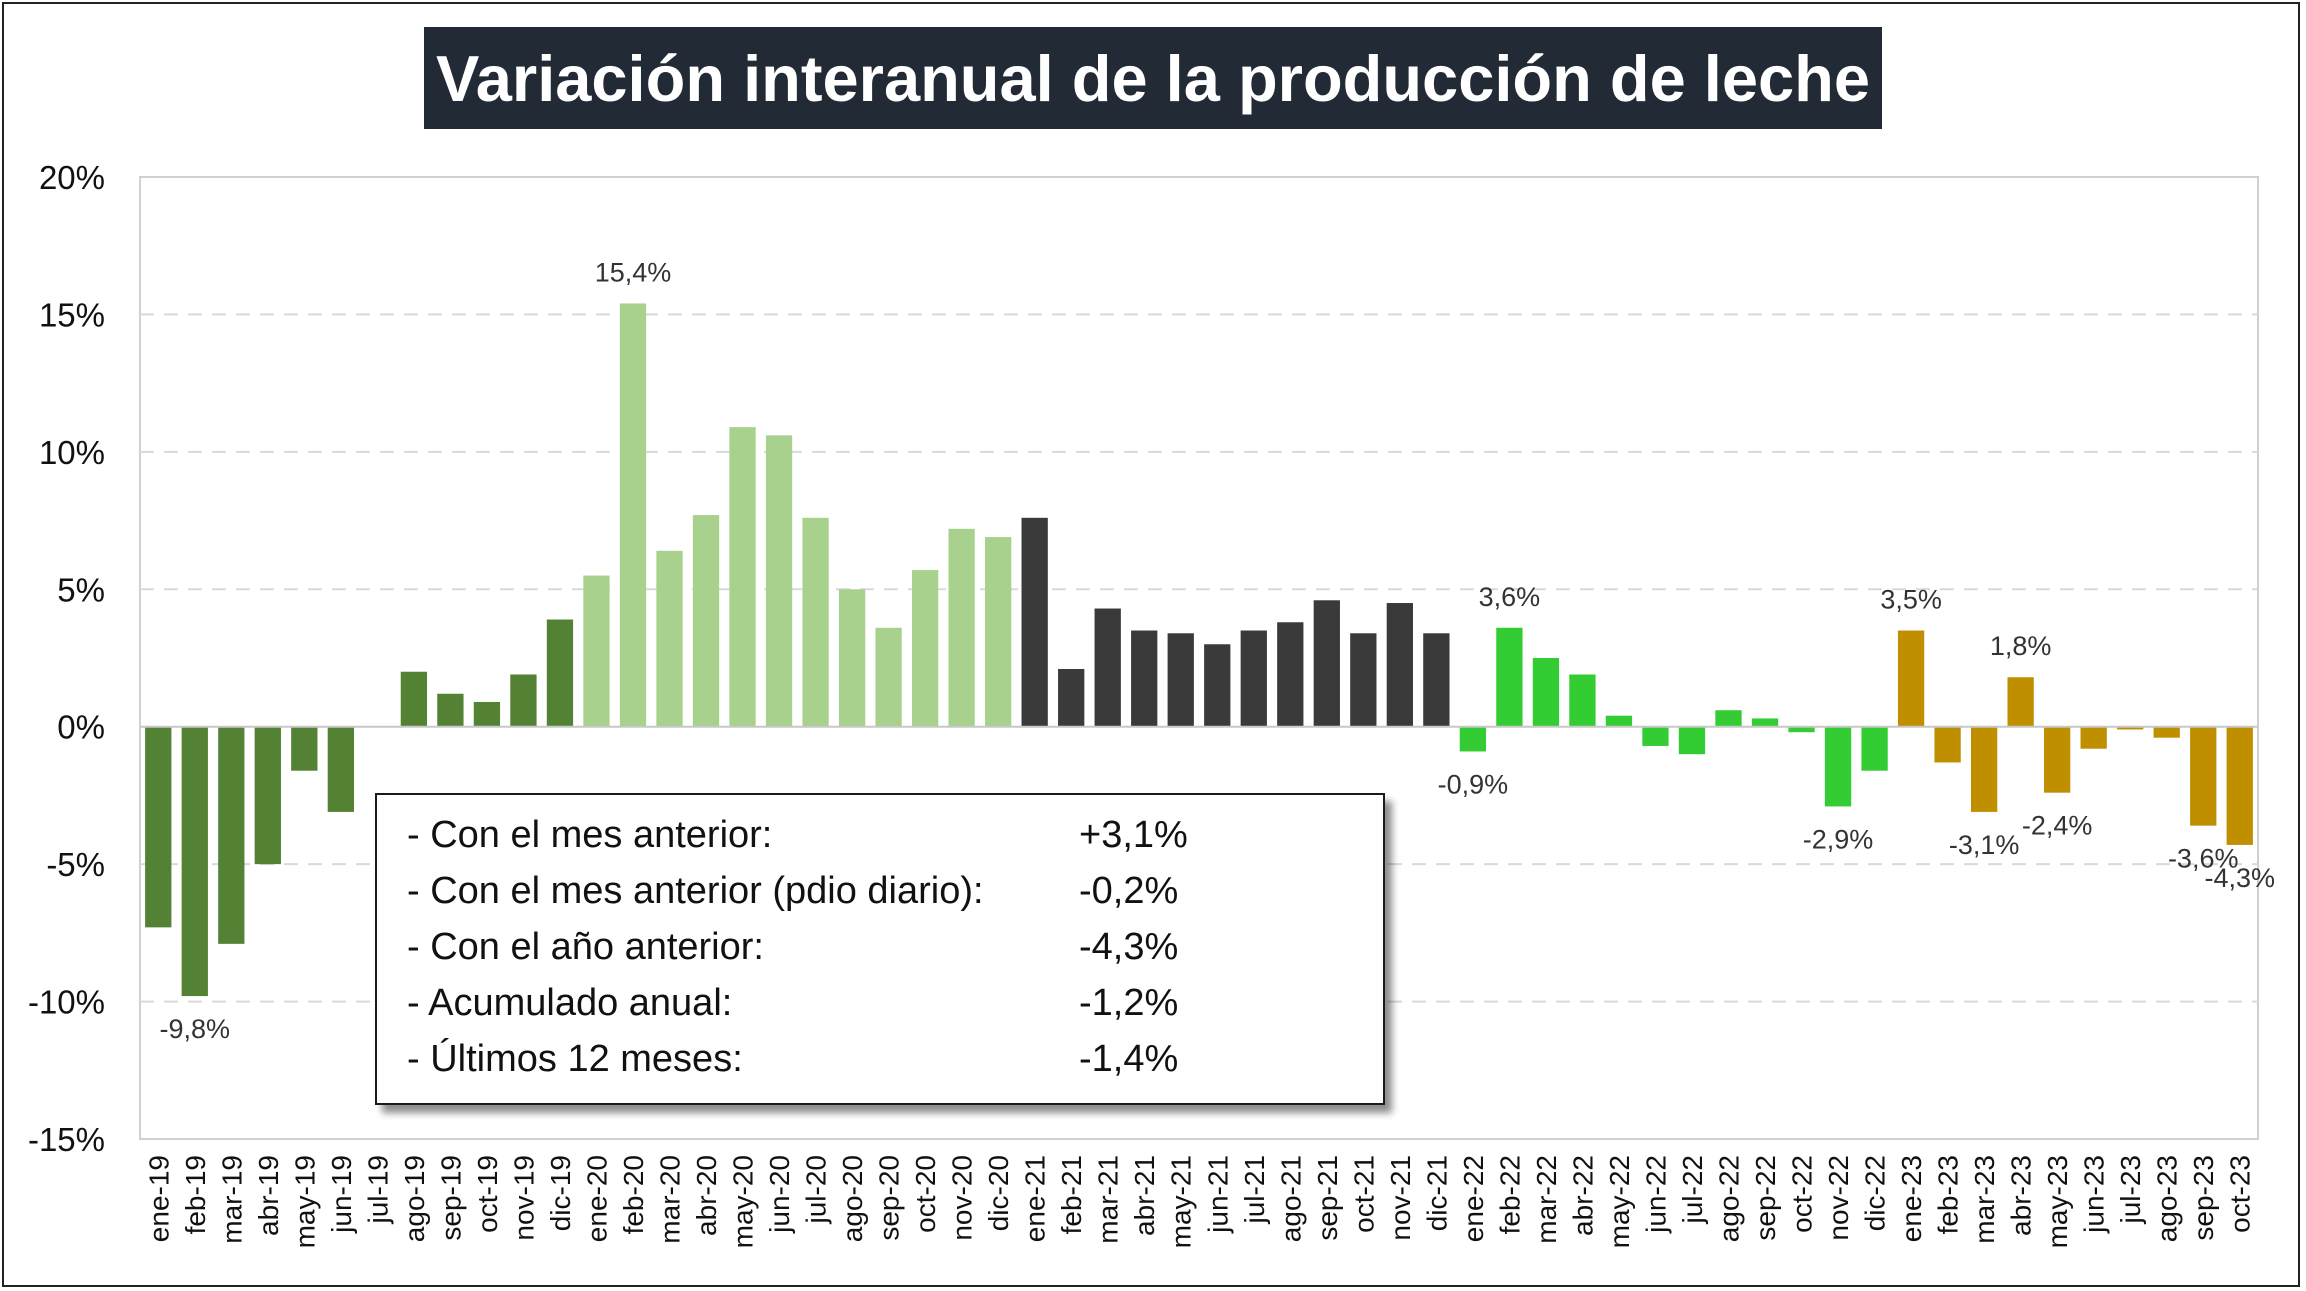  I want to click on x-tick-label: feb-19, so click(195, 1194).